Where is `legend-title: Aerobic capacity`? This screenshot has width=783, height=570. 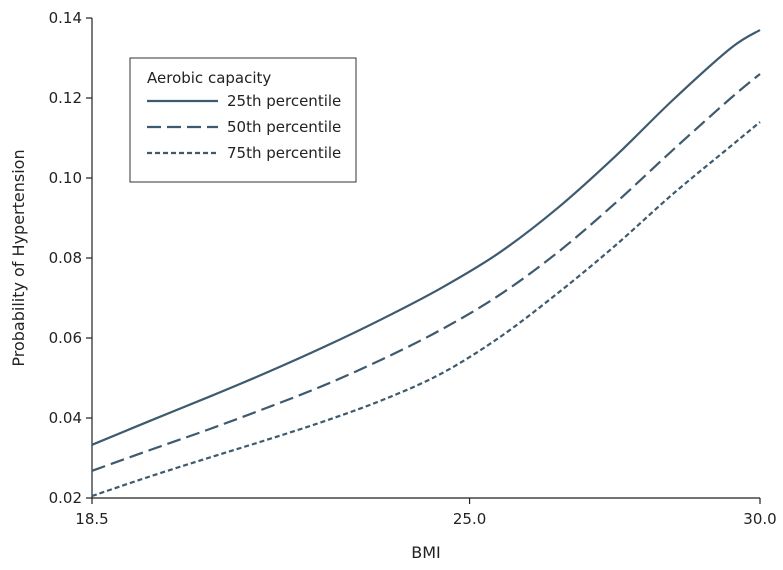
legend-title: Aerobic capacity is located at coordinates (209, 78).